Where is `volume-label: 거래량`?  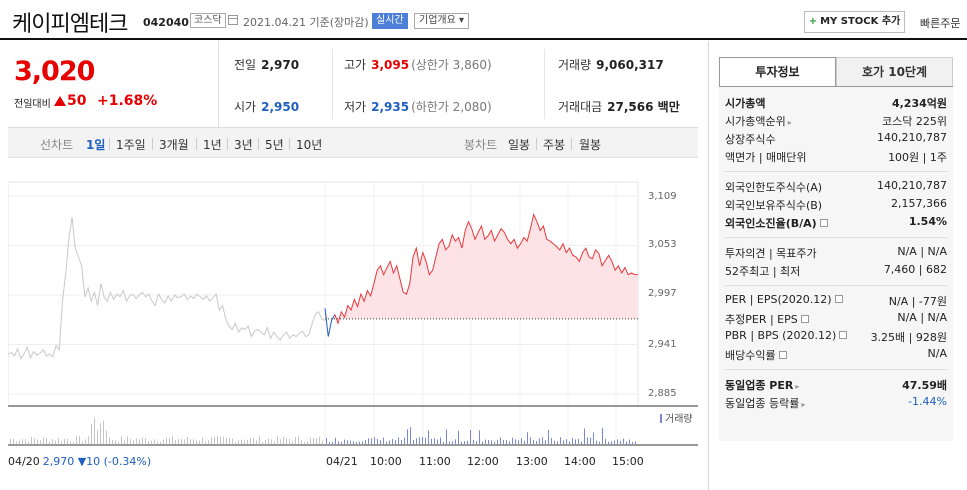
volume-label: 거래량 is located at coordinates (575, 65).